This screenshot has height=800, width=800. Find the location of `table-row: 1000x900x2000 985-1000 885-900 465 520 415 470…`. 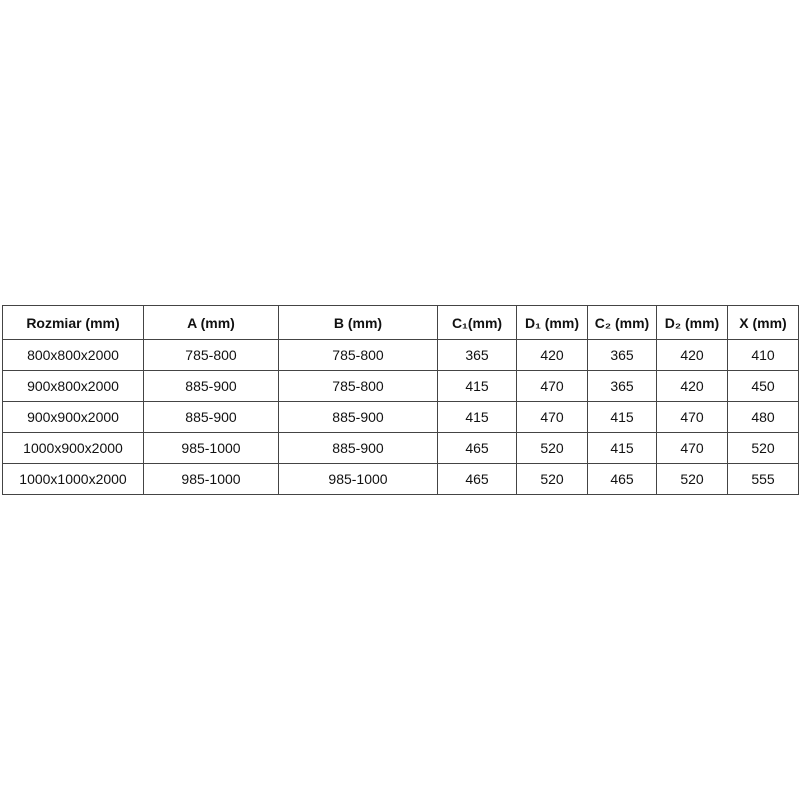

table-row: 1000x900x2000 985-1000 885-900 465 520 415 470… is located at coordinates (400, 448).